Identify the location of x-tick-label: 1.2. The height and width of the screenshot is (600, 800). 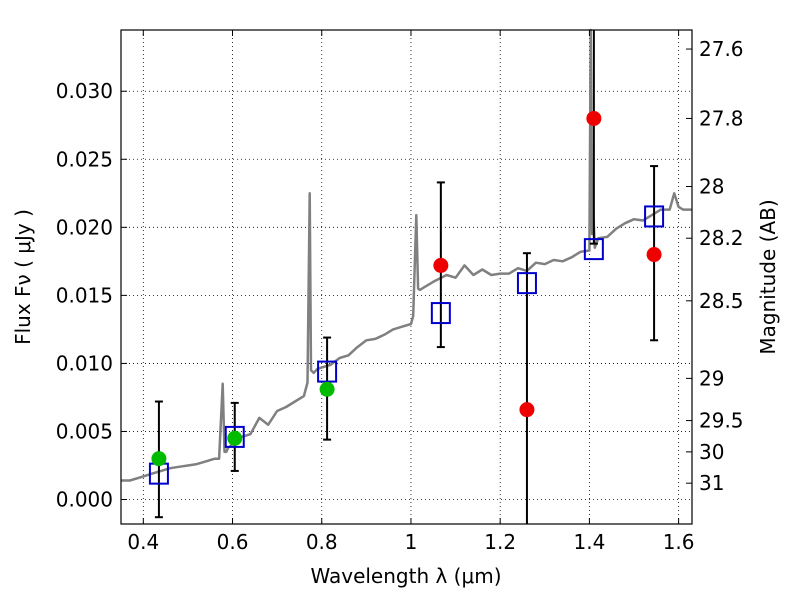
(500, 542).